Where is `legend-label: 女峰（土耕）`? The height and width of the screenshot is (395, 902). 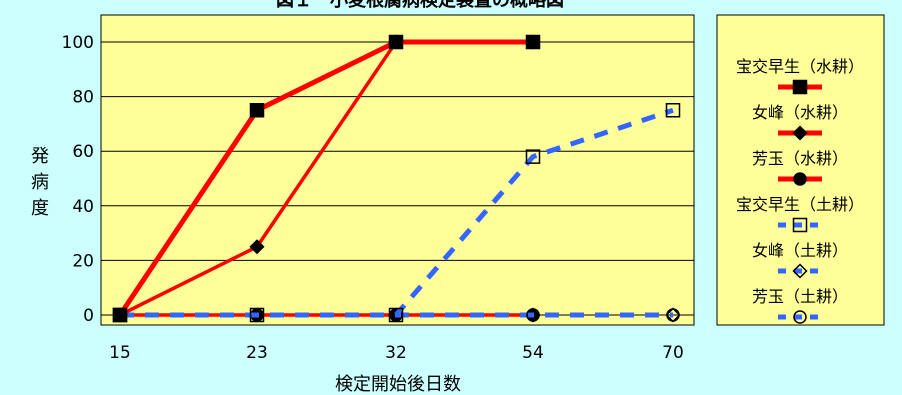
legend-label: 女峰（土耕） is located at coordinates (800, 250).